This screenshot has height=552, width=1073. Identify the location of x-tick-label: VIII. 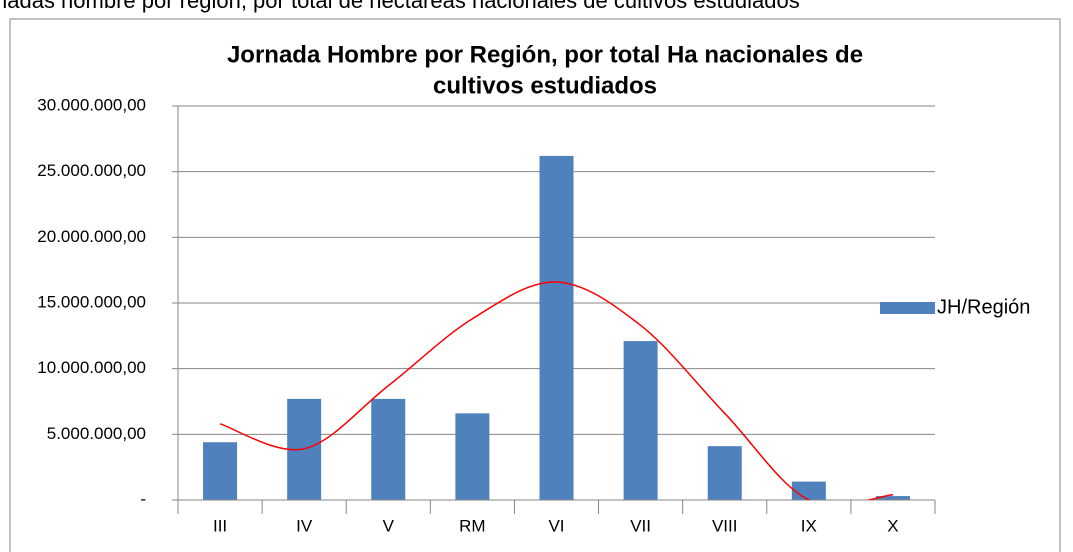
(725, 525).